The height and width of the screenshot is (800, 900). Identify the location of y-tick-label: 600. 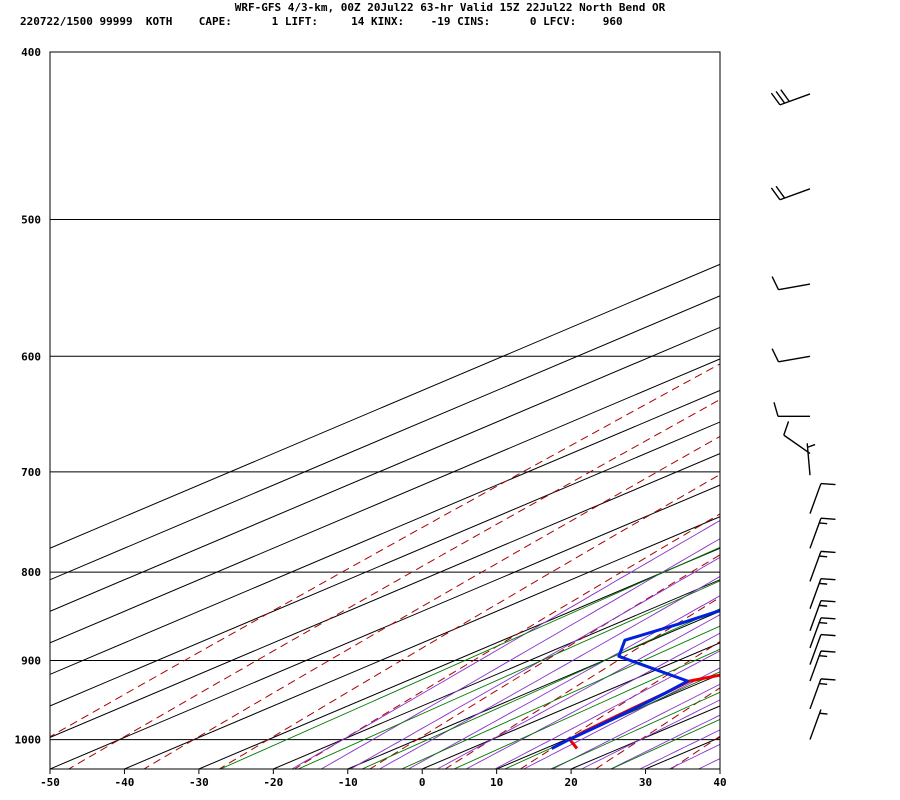
(31, 356).